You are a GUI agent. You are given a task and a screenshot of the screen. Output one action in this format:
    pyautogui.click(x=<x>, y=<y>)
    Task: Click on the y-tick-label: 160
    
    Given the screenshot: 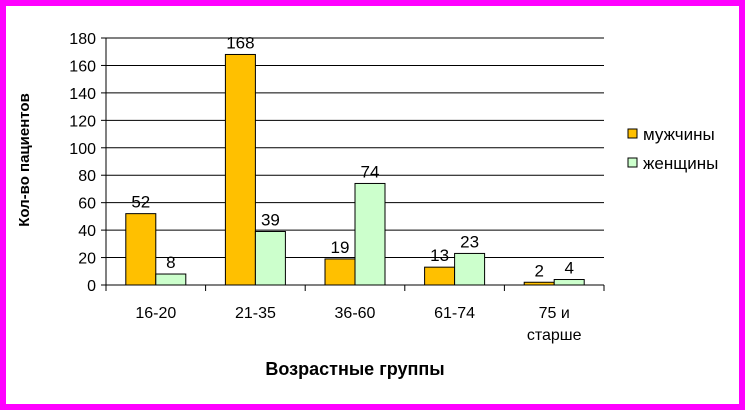 What is the action you would take?
    pyautogui.click(x=82, y=66)
    